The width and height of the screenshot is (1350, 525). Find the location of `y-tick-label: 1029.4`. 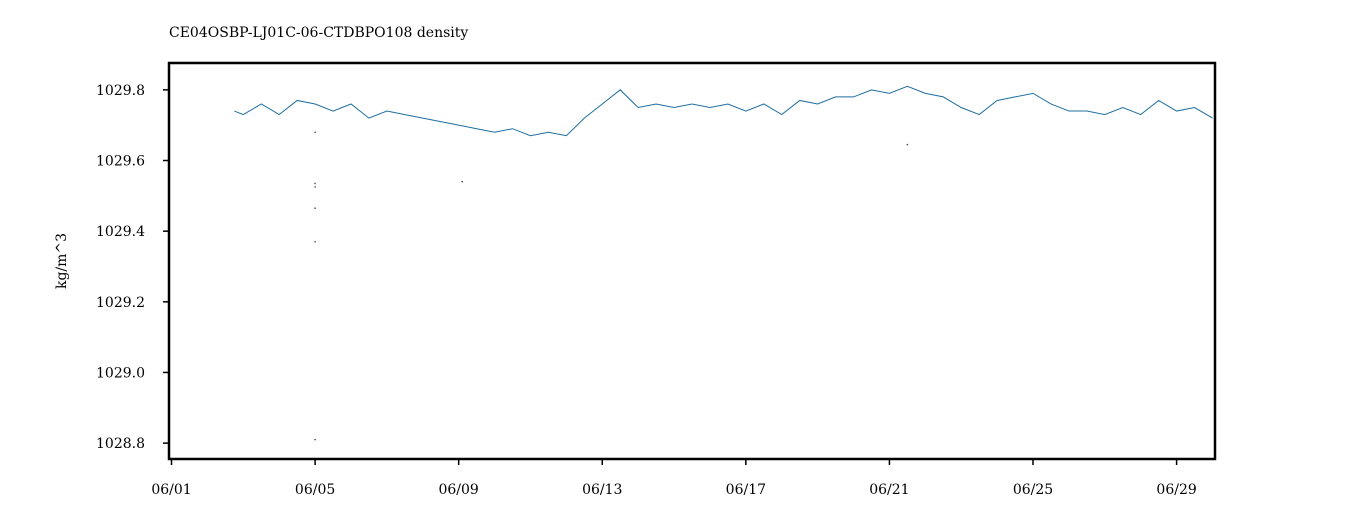

y-tick-label: 1029.4 is located at coordinates (120, 232).